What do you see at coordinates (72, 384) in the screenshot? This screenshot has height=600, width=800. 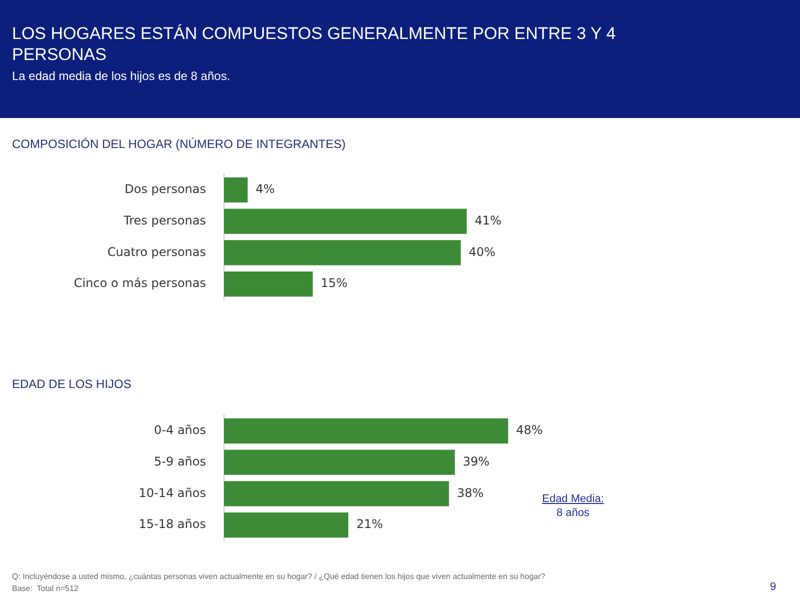 I see `text: EDAD DE LOS HIJOS` at bounding box center [72, 384].